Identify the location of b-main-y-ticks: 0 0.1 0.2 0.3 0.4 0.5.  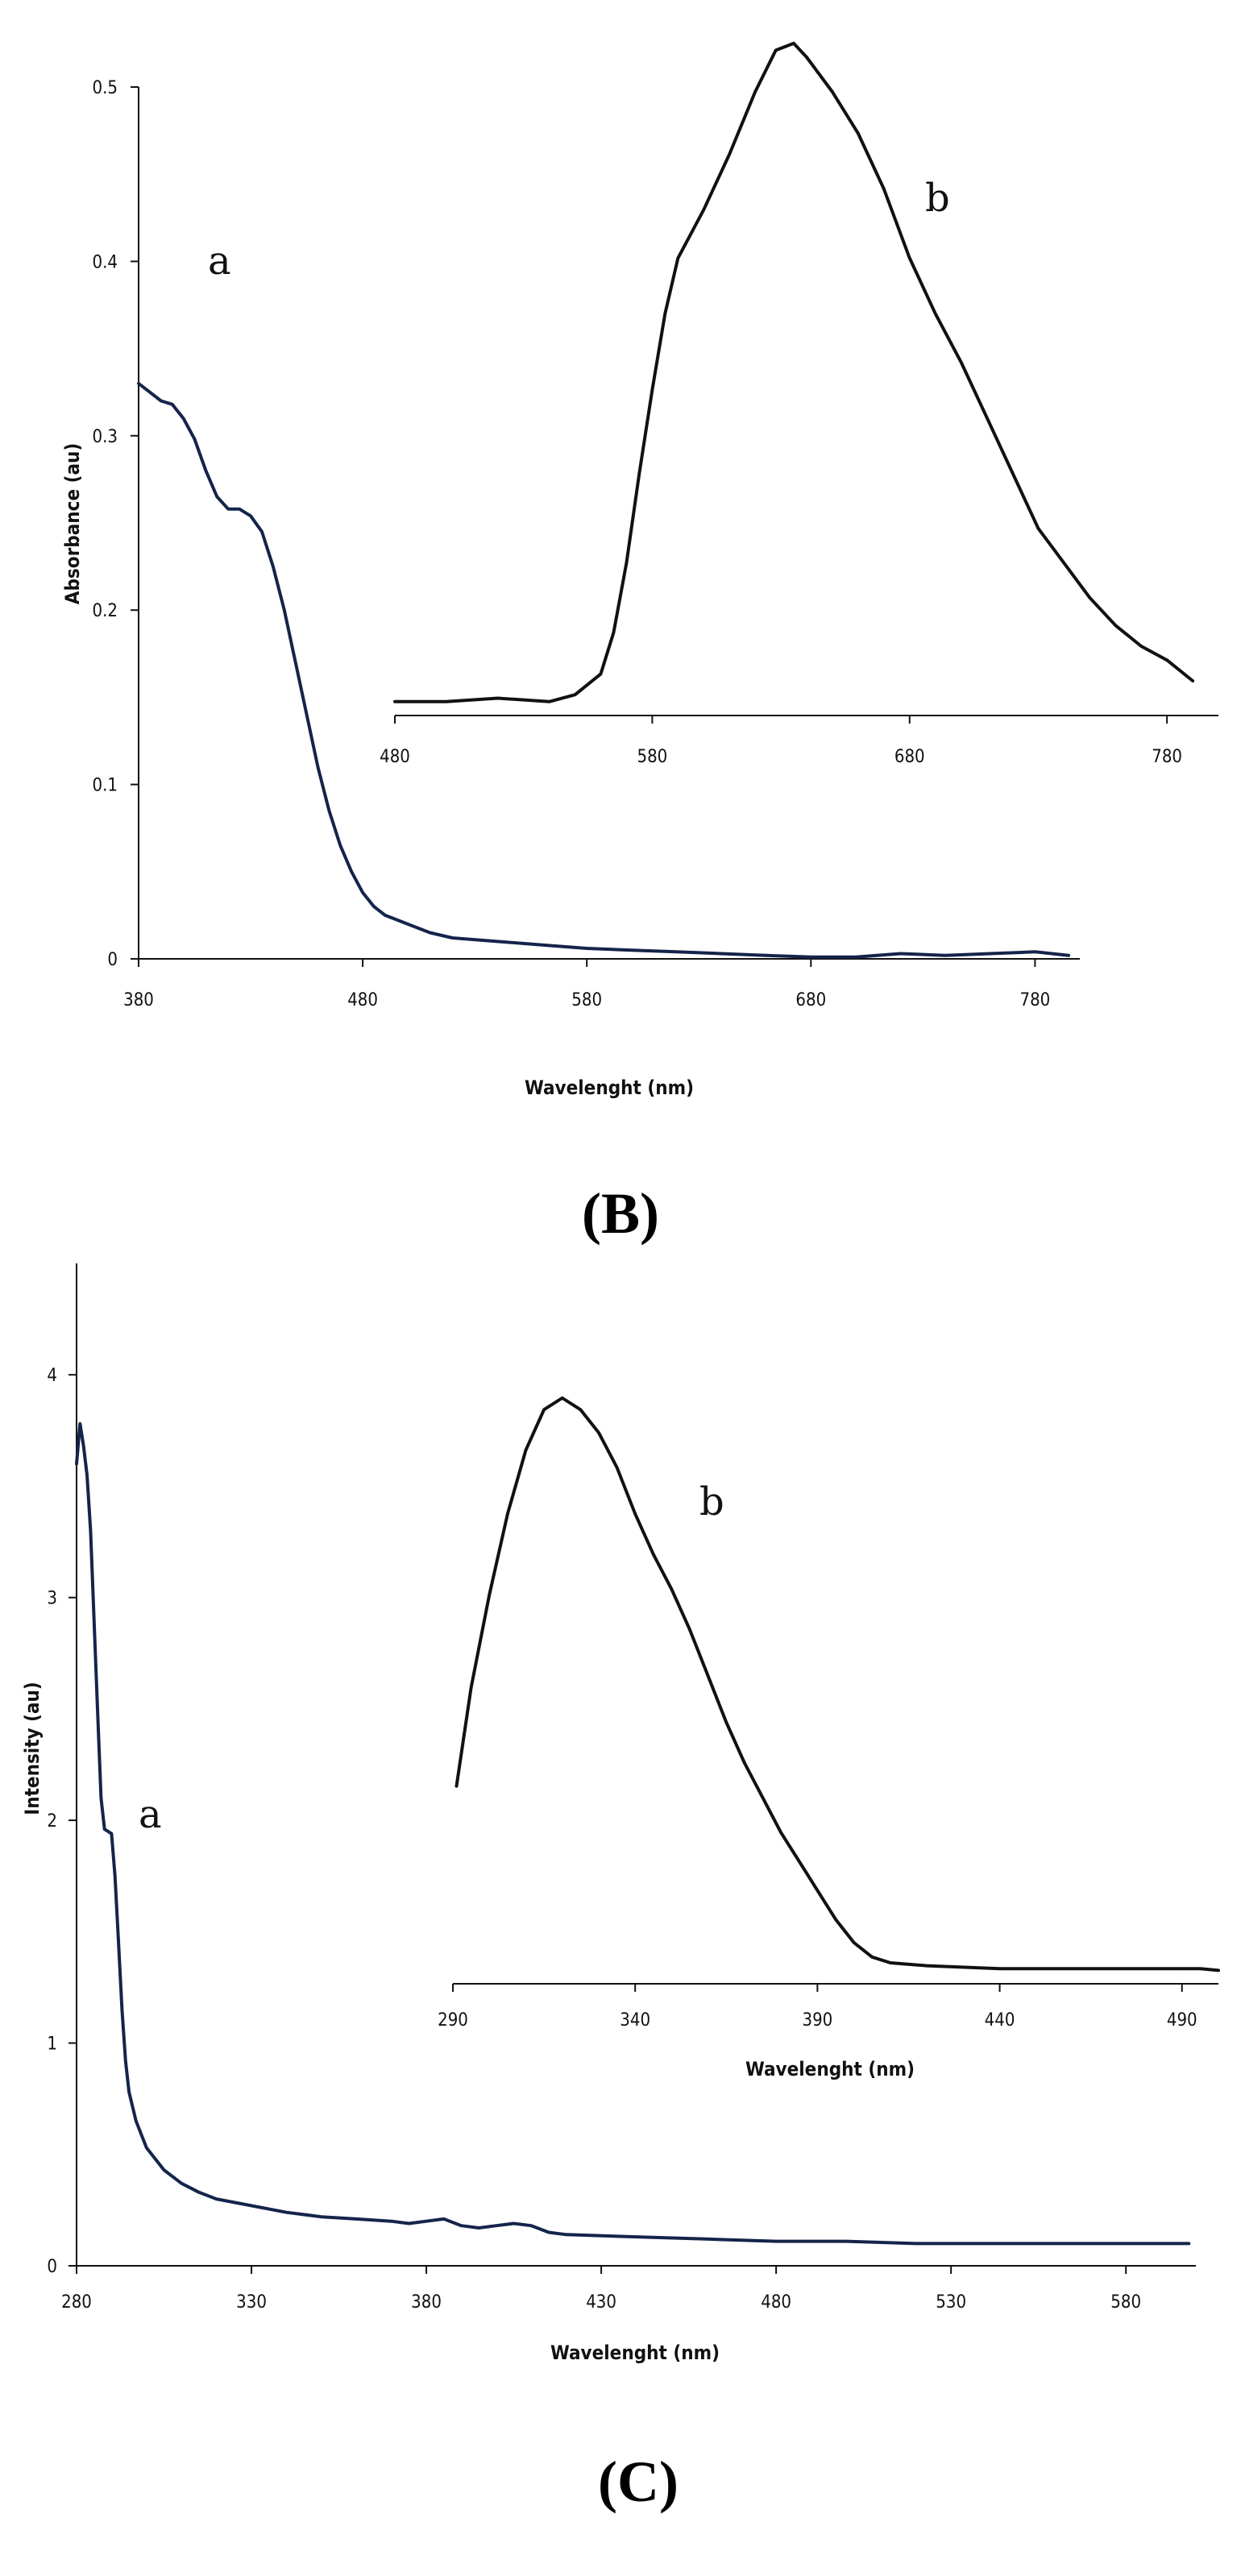
(116, 524).